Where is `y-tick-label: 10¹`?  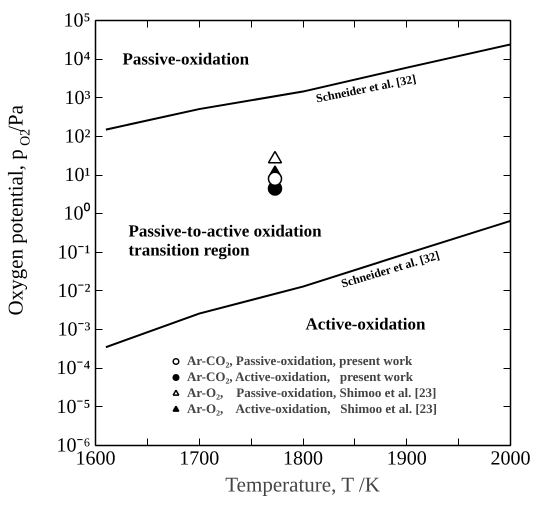 y-tick-label: 10¹ is located at coordinates (77, 175).